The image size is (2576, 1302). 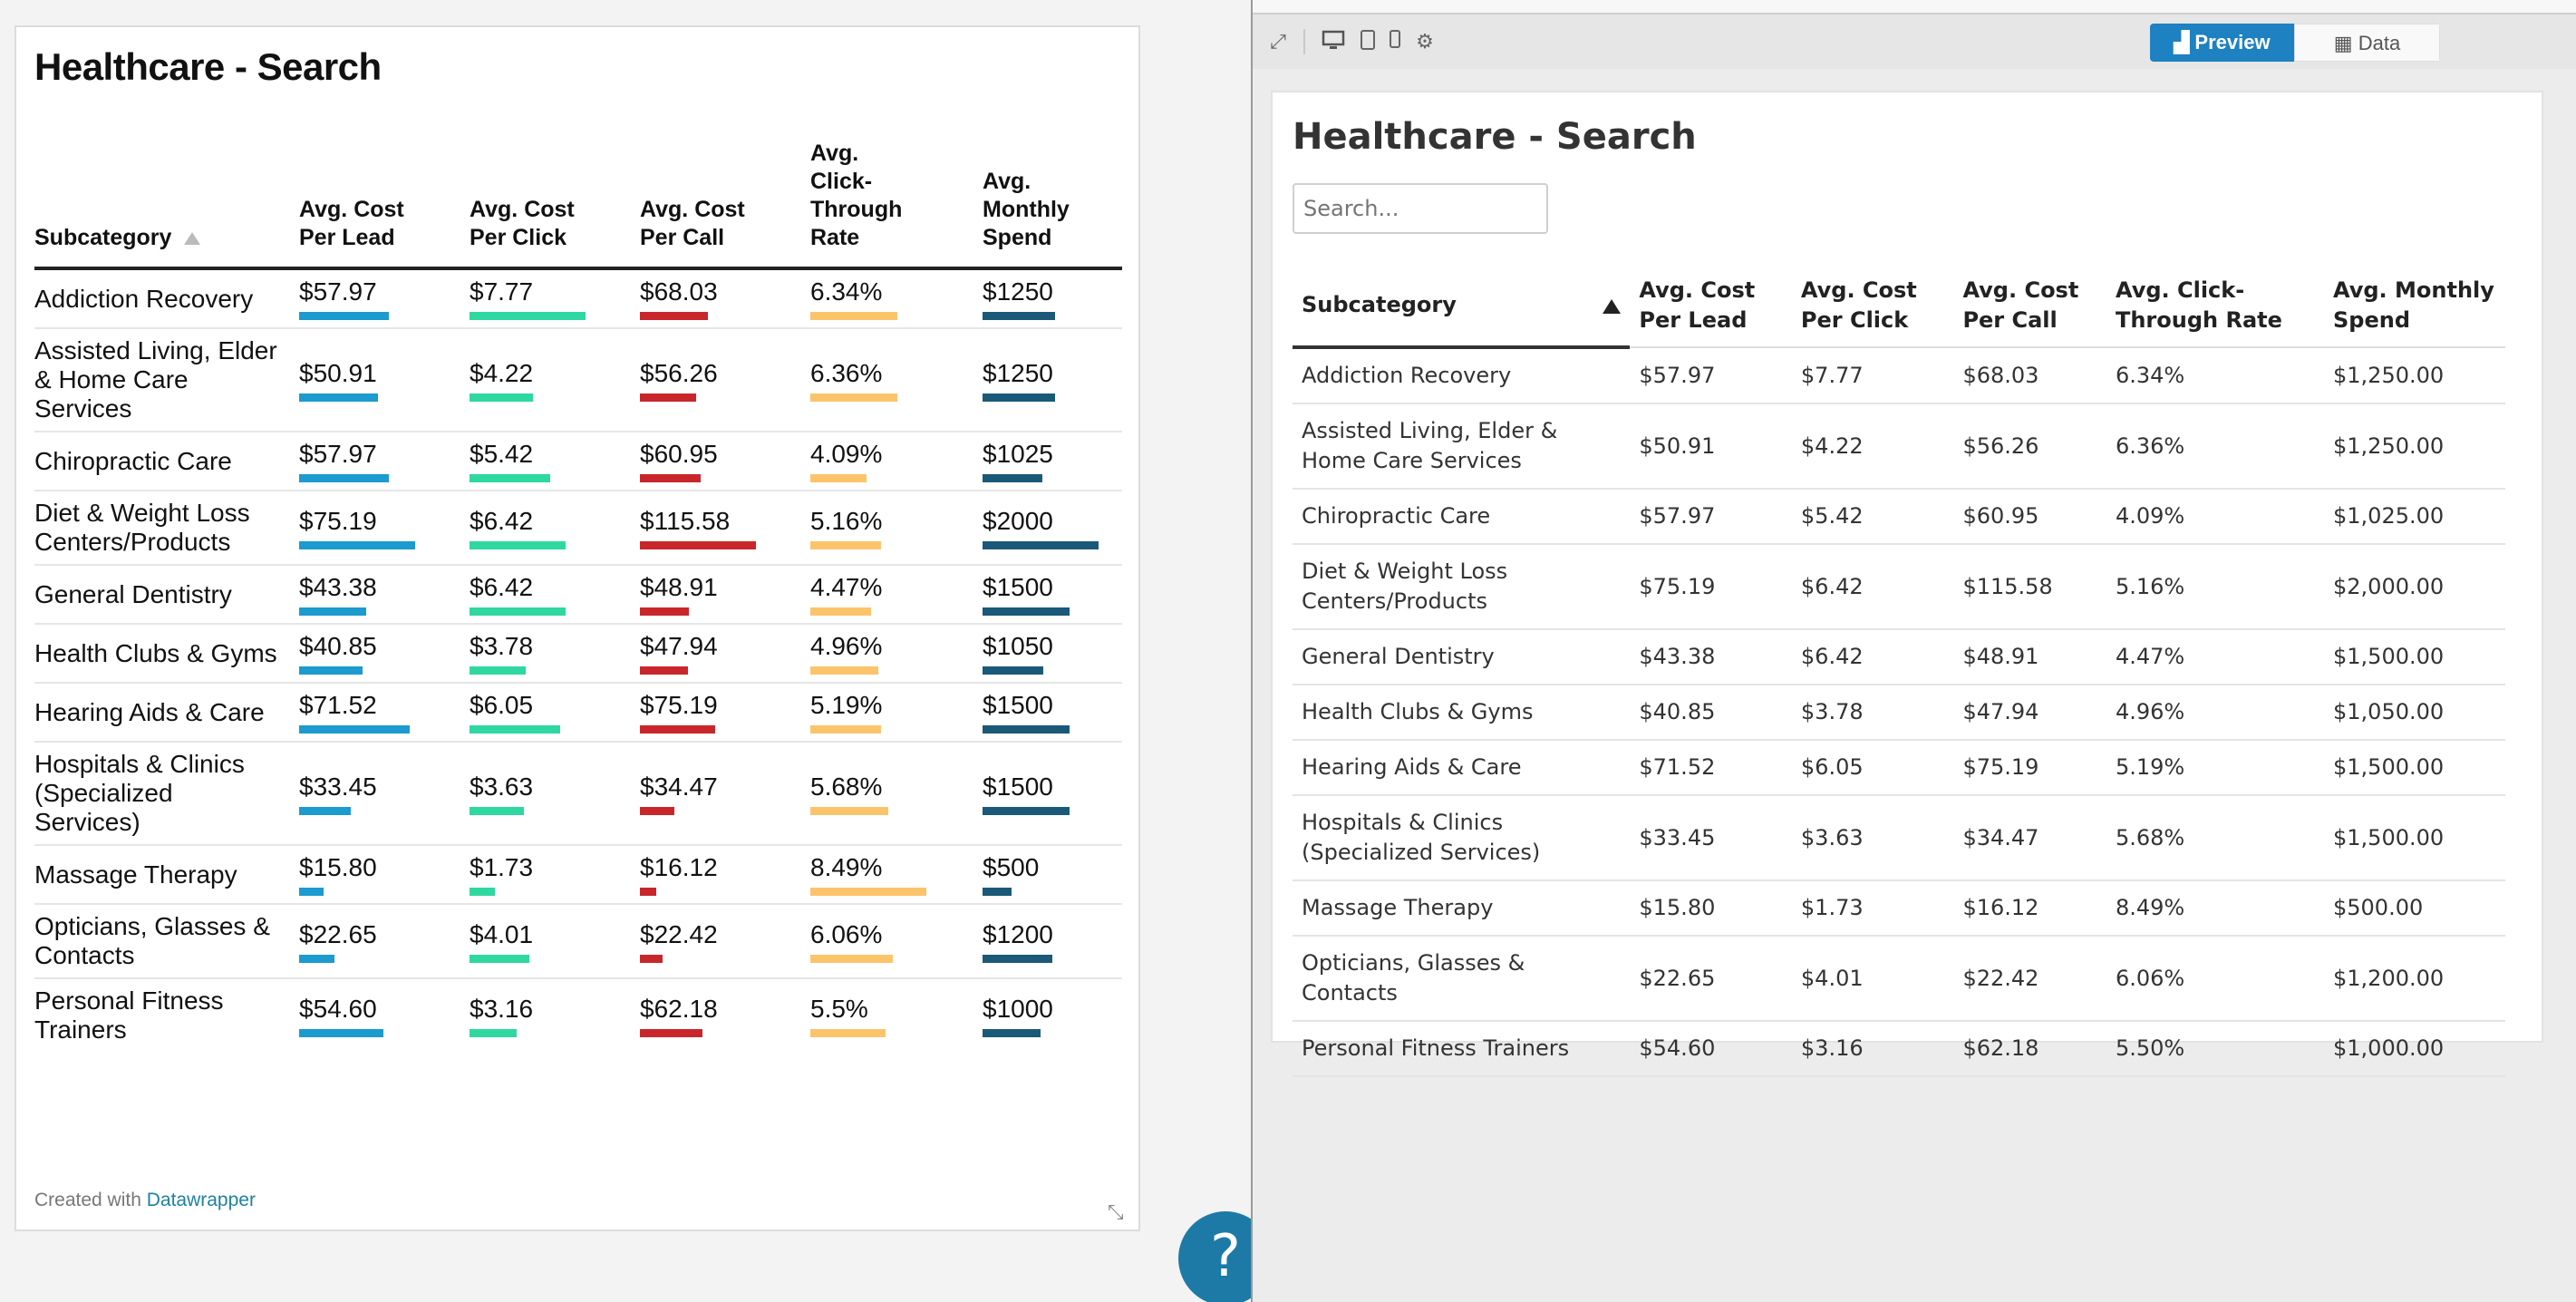 I want to click on spend-value: $1025, so click(x=1018, y=454).